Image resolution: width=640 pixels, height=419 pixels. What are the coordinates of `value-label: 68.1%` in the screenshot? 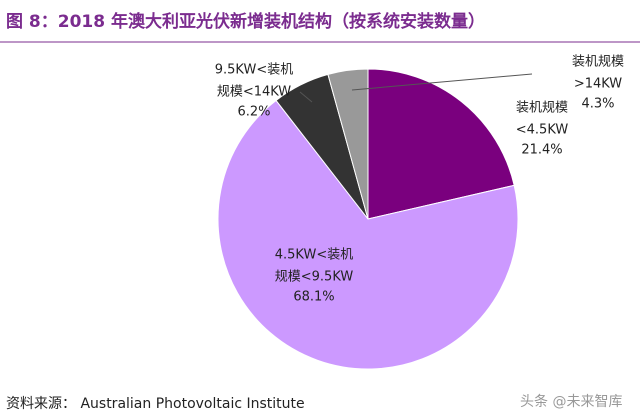 It's located at (313, 297).